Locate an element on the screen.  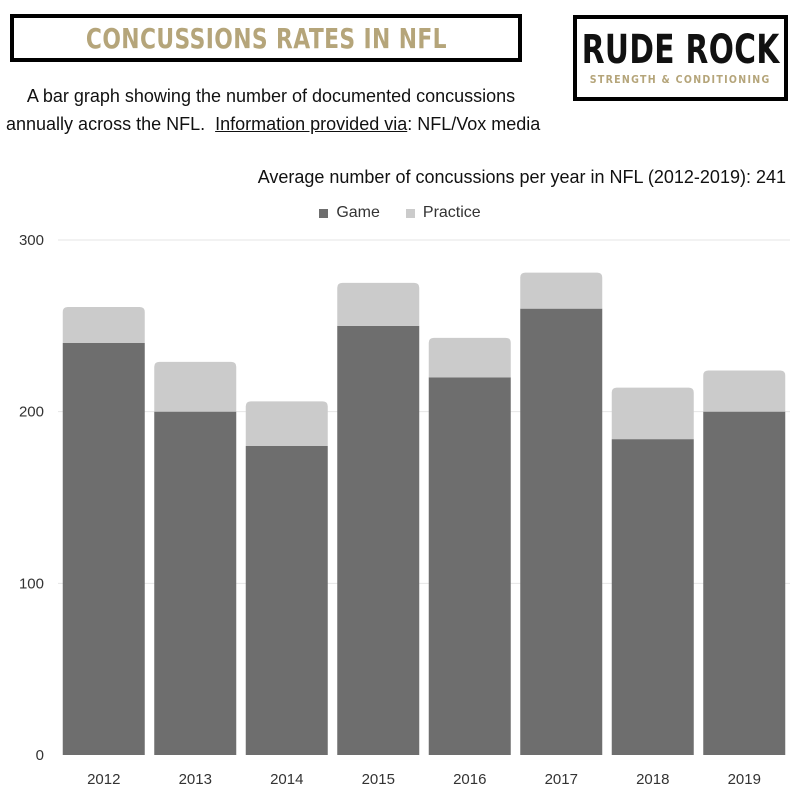
x-tick-label-2013: 2013 is located at coordinates (195, 779).